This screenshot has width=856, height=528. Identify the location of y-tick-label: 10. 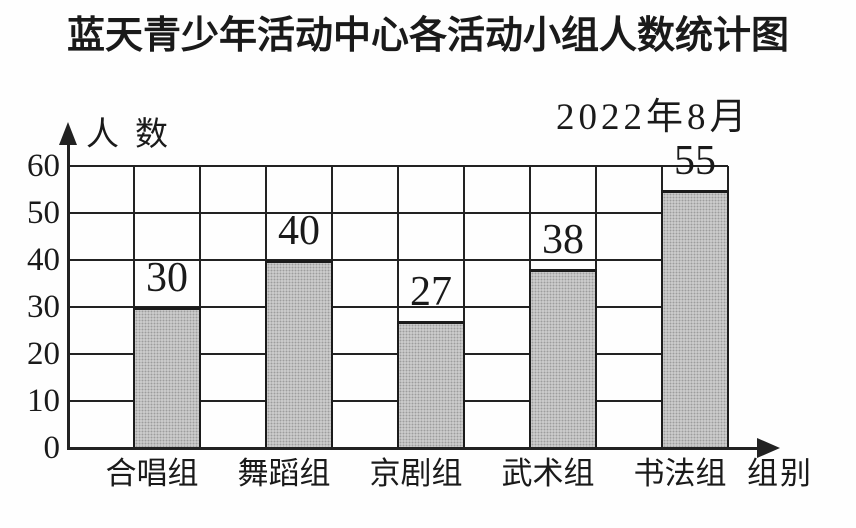
(43, 401).